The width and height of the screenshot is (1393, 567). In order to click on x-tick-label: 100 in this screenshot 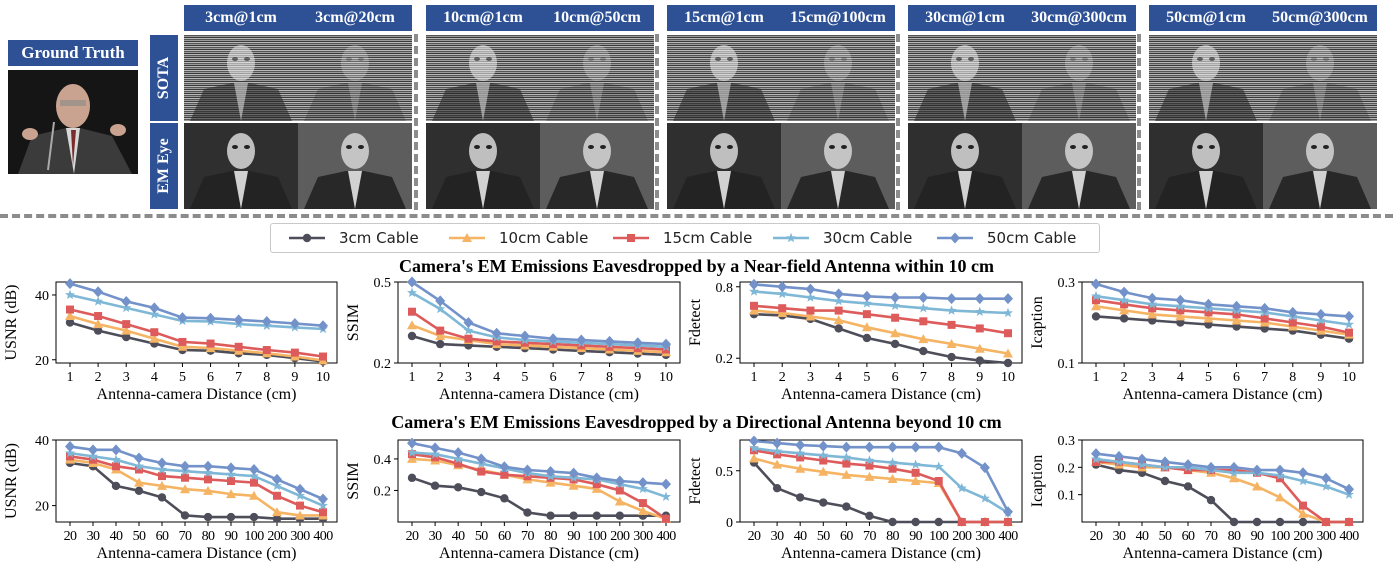, I will do `click(597, 536)`.